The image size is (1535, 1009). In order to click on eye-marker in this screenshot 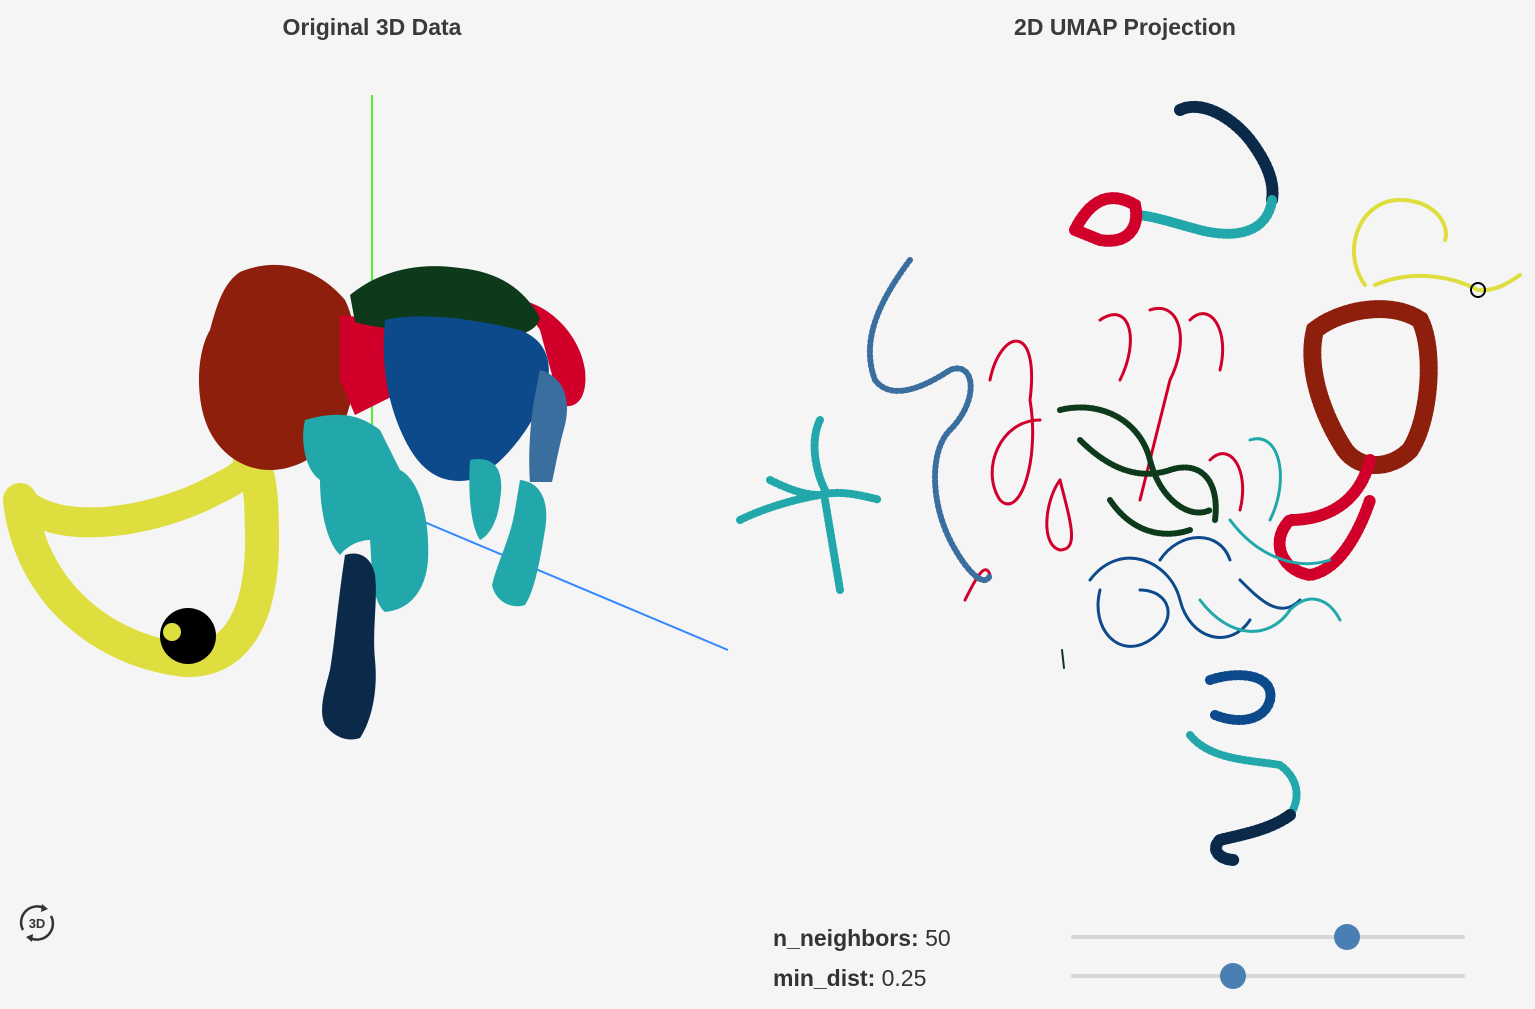, I will do `click(188, 636)`.